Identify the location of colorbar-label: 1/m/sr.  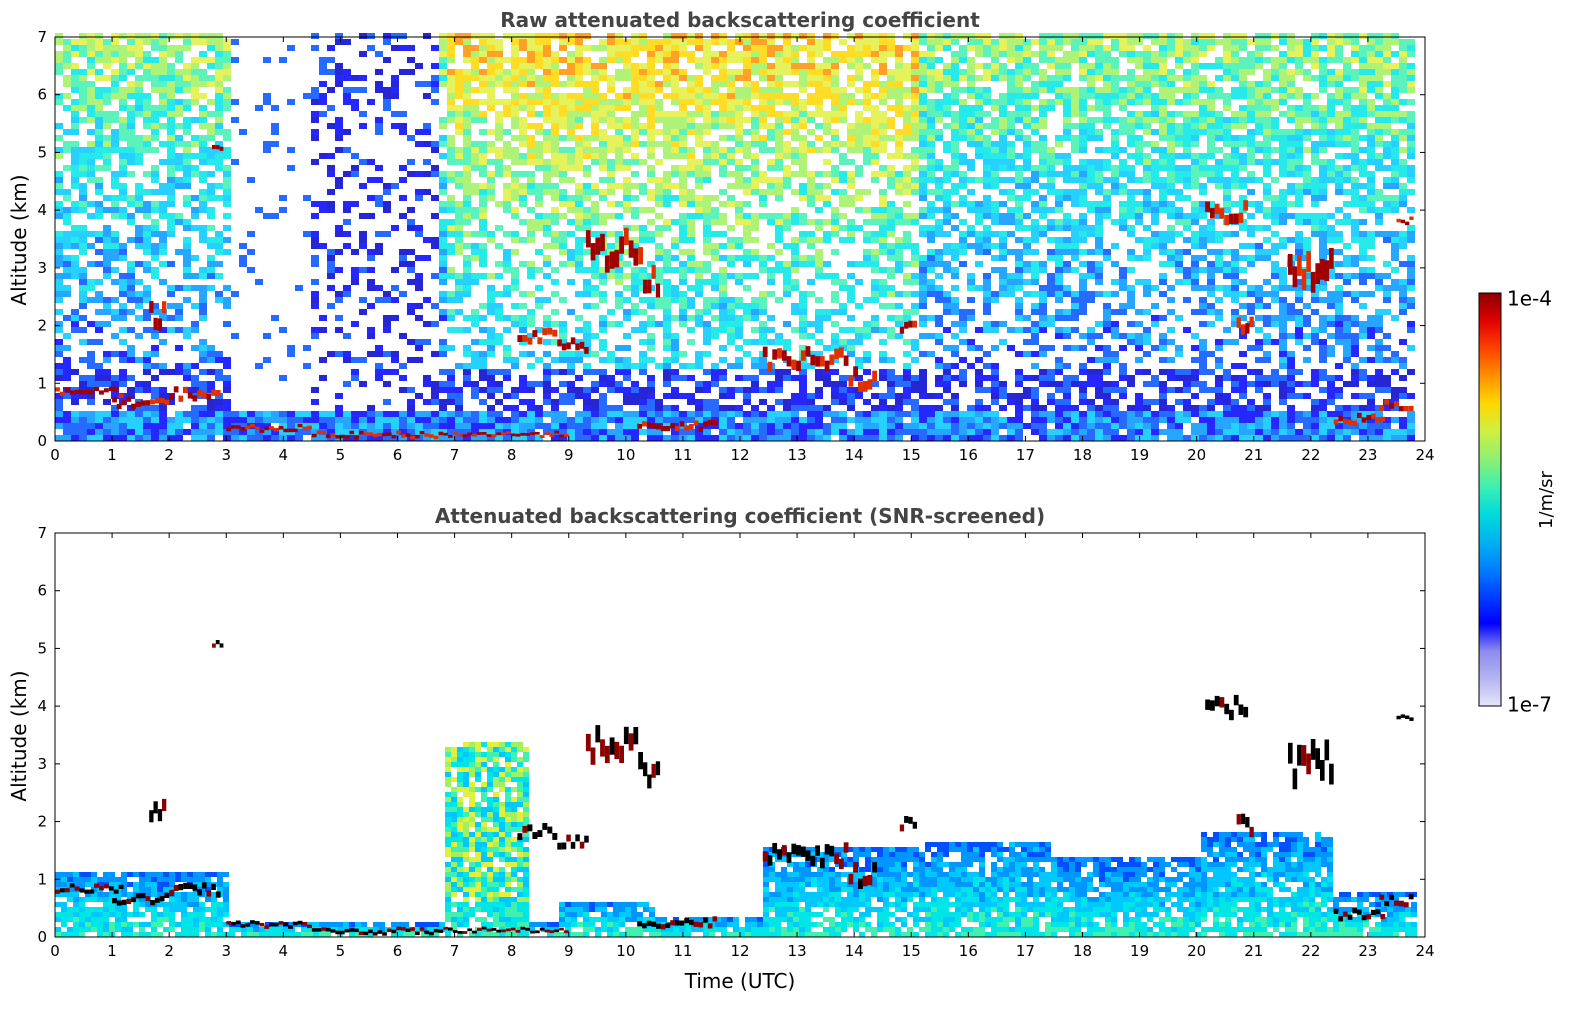
(1546, 499).